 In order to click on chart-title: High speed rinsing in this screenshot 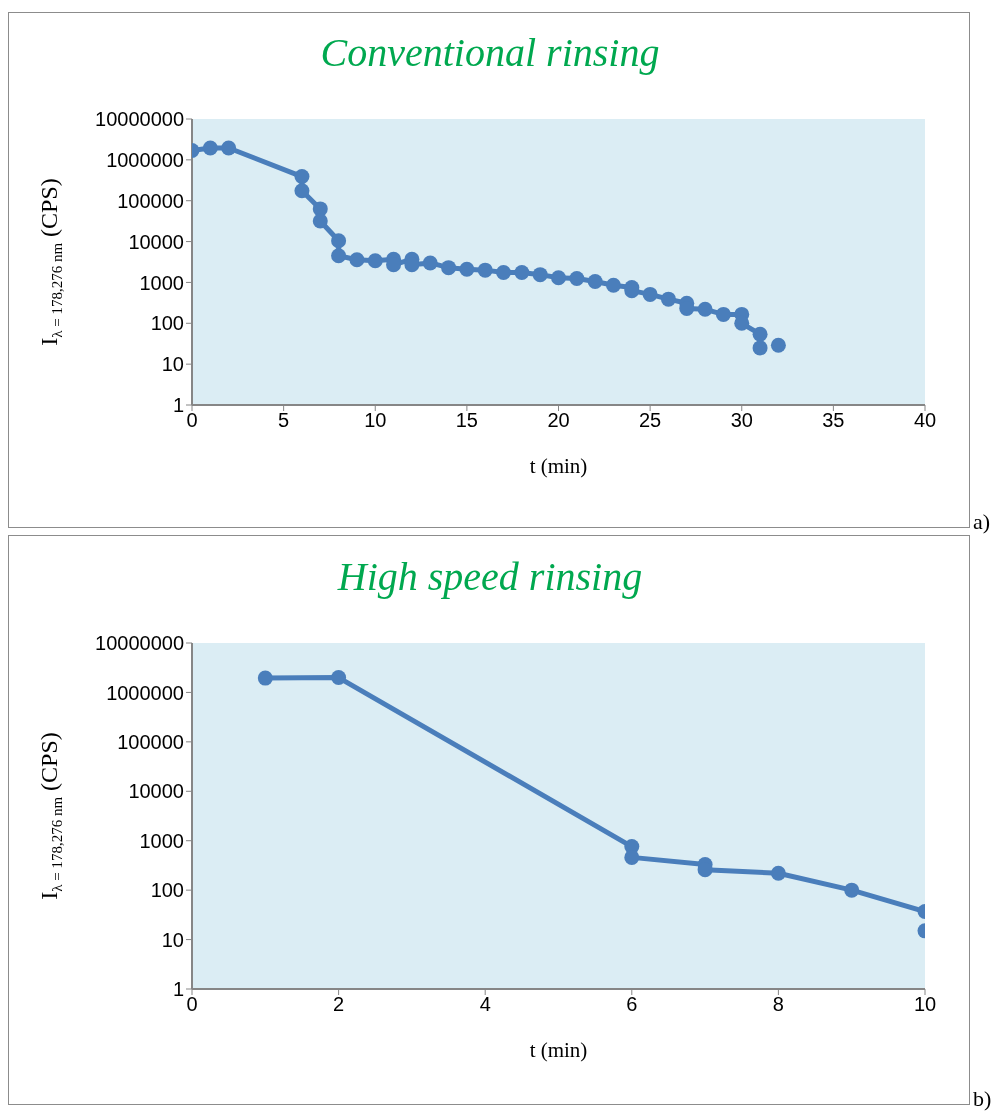, I will do `click(490, 576)`.